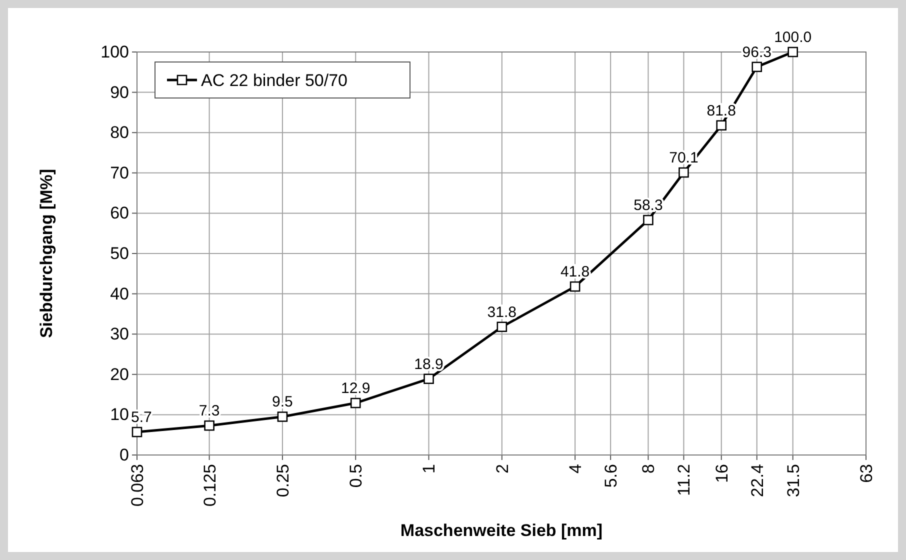 The image size is (906, 560). What do you see at coordinates (282, 402) in the screenshot?
I see `data-label: 9.5` at bounding box center [282, 402].